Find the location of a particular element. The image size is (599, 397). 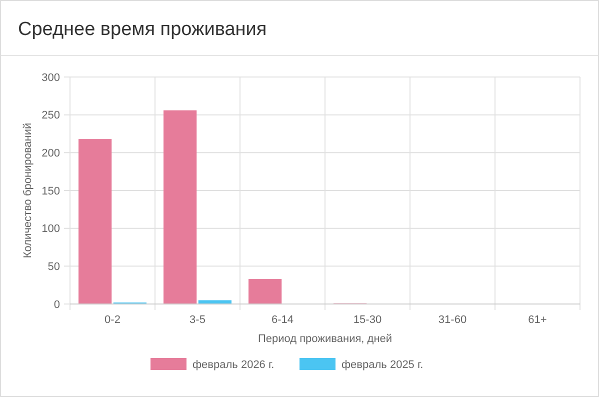

y-axis-title: Количество бронирований is located at coordinates (28, 190).